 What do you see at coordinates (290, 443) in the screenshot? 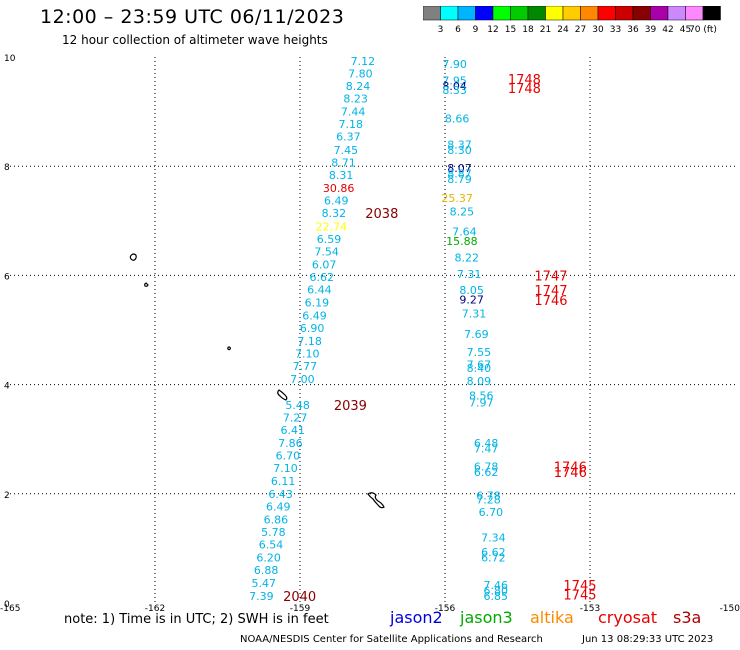
I see `wave-height-reading: 7.86` at bounding box center [290, 443].